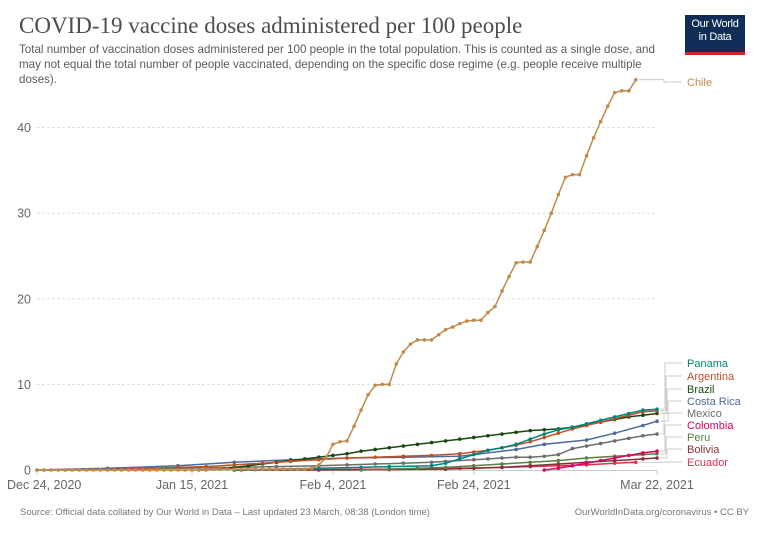  Describe the element at coordinates (24, 299) in the screenshot. I see `y-tick-label: 20` at that location.